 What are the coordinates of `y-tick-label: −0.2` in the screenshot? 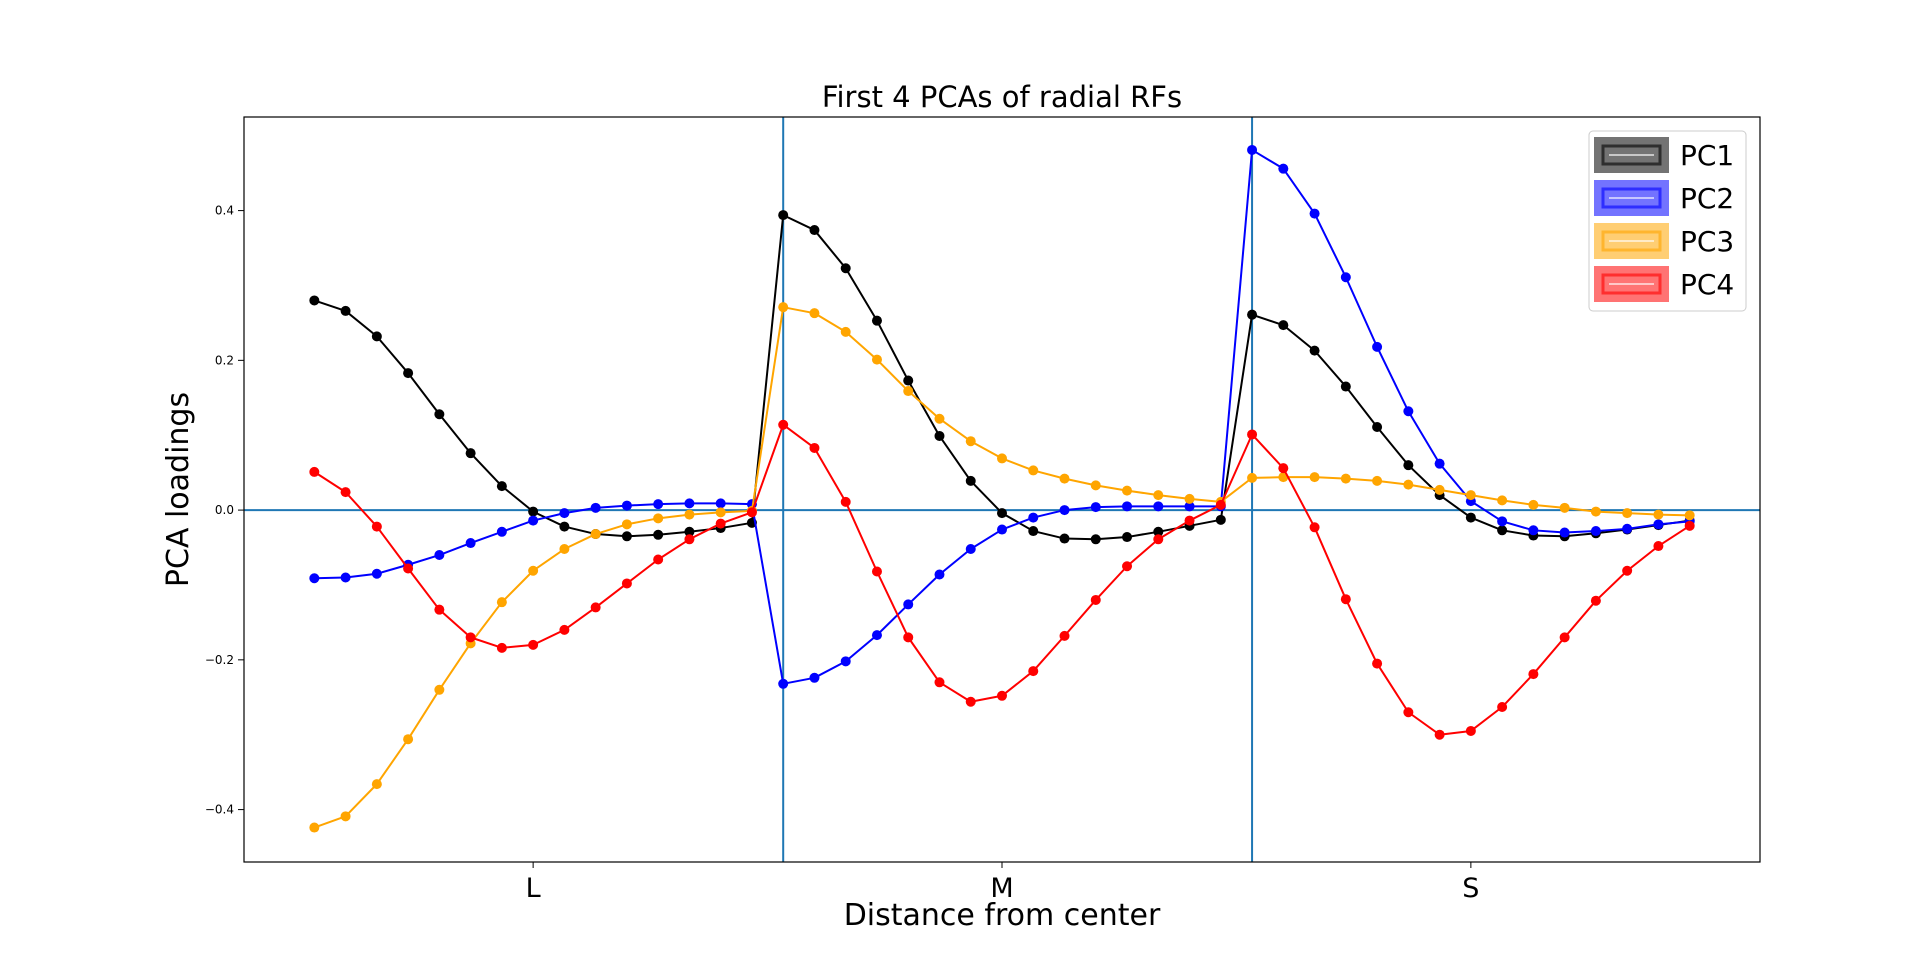 It's located at (219, 660).